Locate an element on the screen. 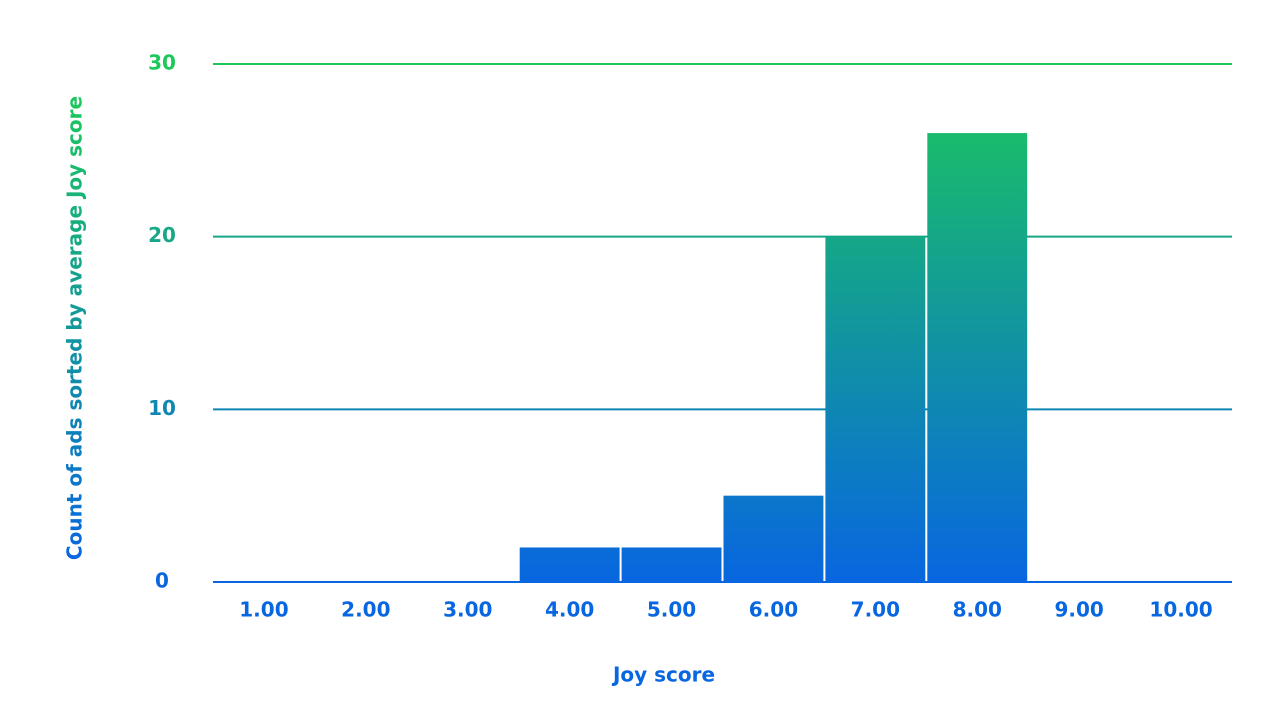 The image size is (1280, 720). x-tick-label: 7.00 is located at coordinates (875, 610).